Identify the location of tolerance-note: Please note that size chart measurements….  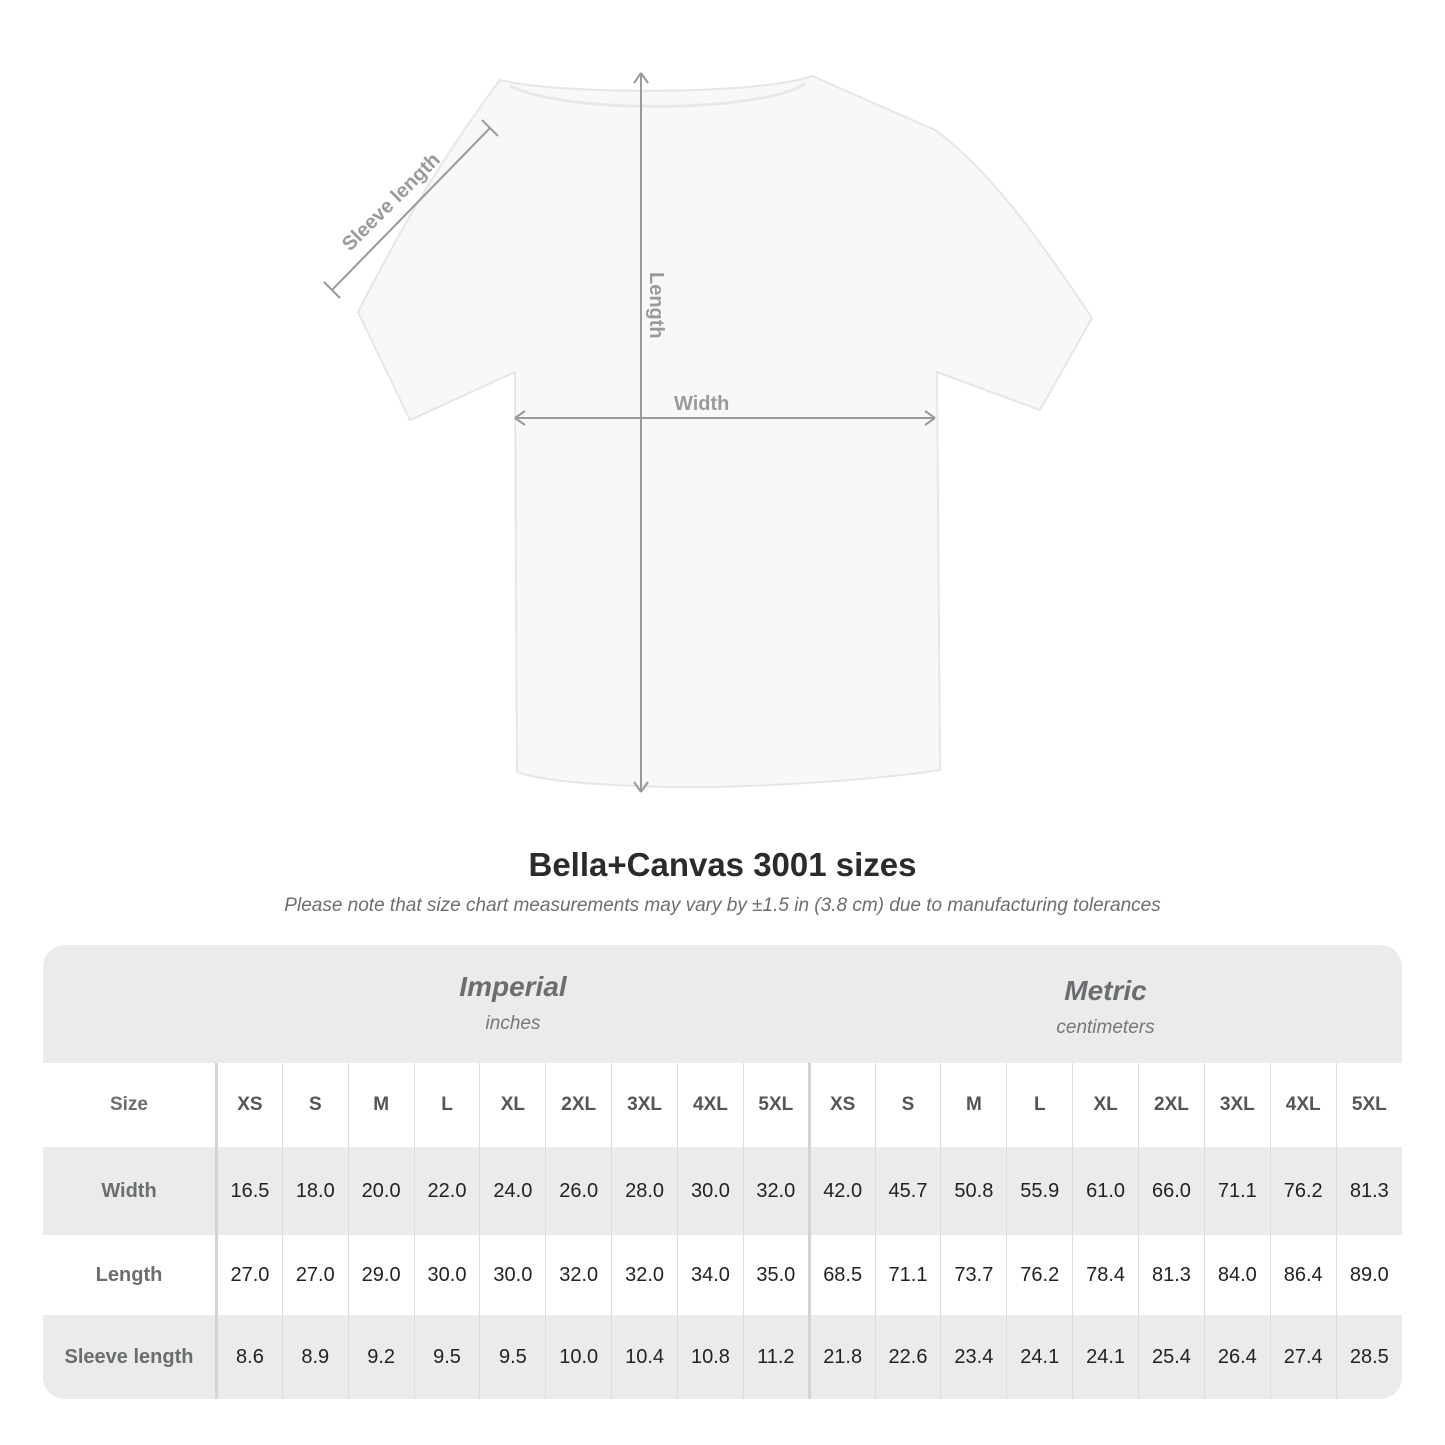
(722, 905).